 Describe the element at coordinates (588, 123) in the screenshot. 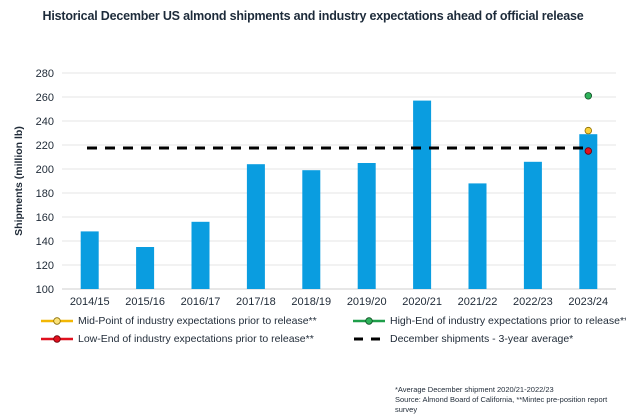

I see `expectation-points` at that location.